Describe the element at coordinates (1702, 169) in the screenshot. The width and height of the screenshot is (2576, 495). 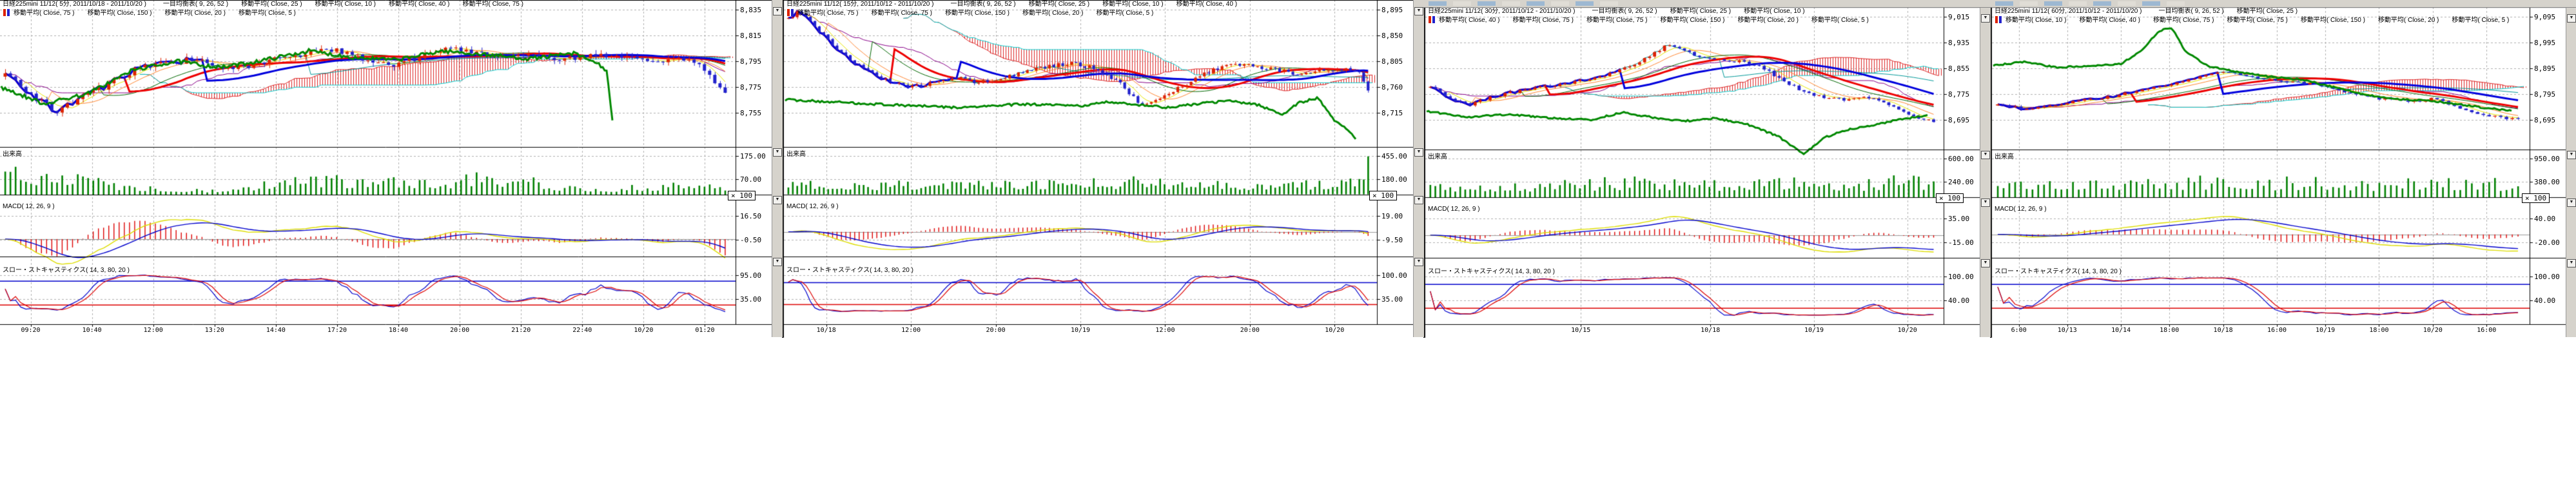
I see `price-chart-canvas` at that location.